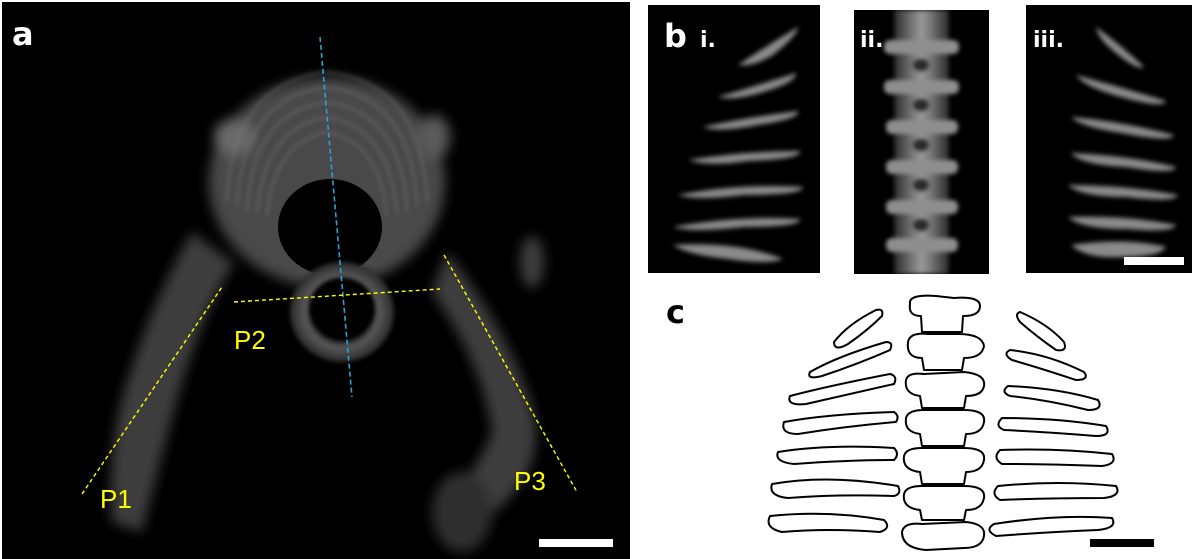 The height and width of the screenshot is (559, 1192). I want to click on annotation-p2: P2, so click(250, 340).